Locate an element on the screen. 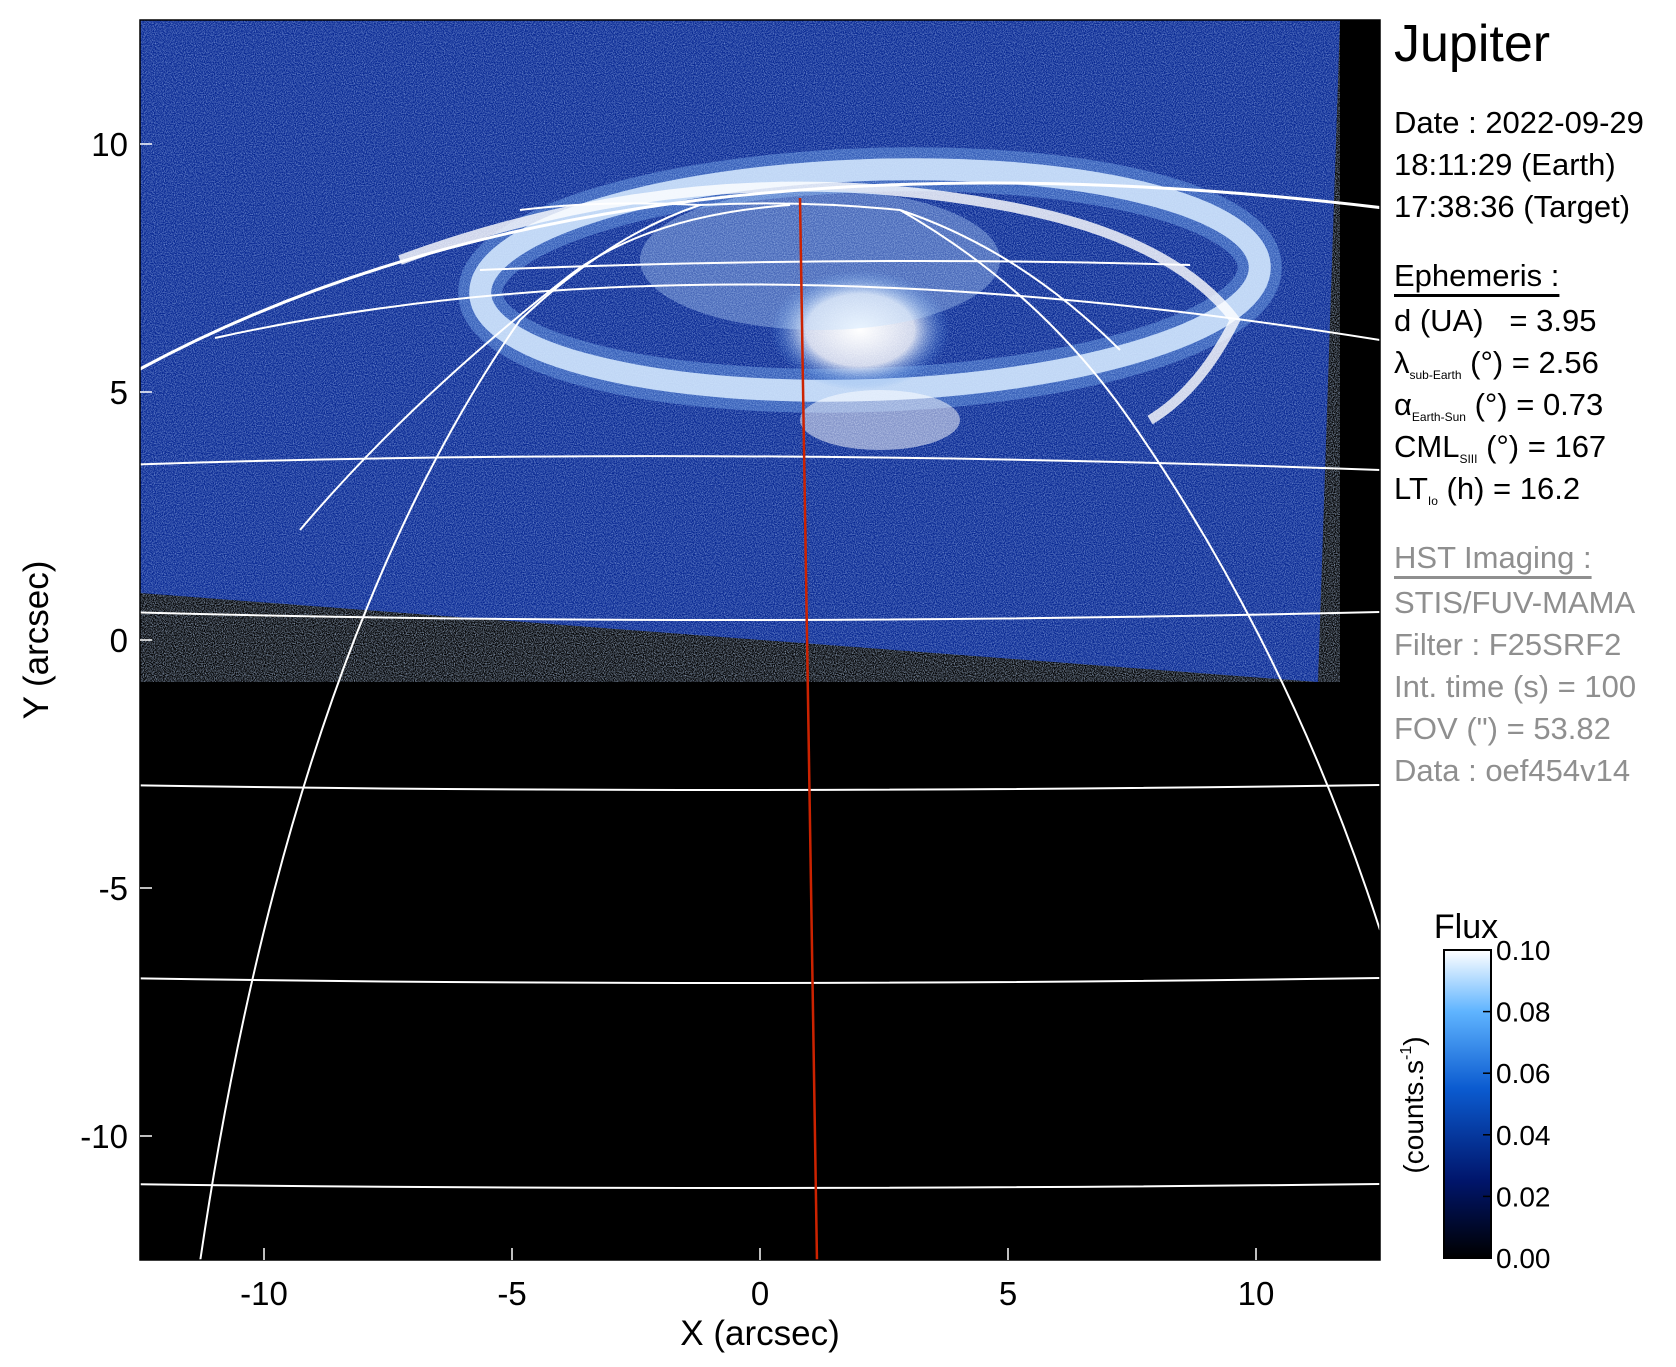  colorbar-tick-label: 0.10 is located at coordinates (1523, 950).